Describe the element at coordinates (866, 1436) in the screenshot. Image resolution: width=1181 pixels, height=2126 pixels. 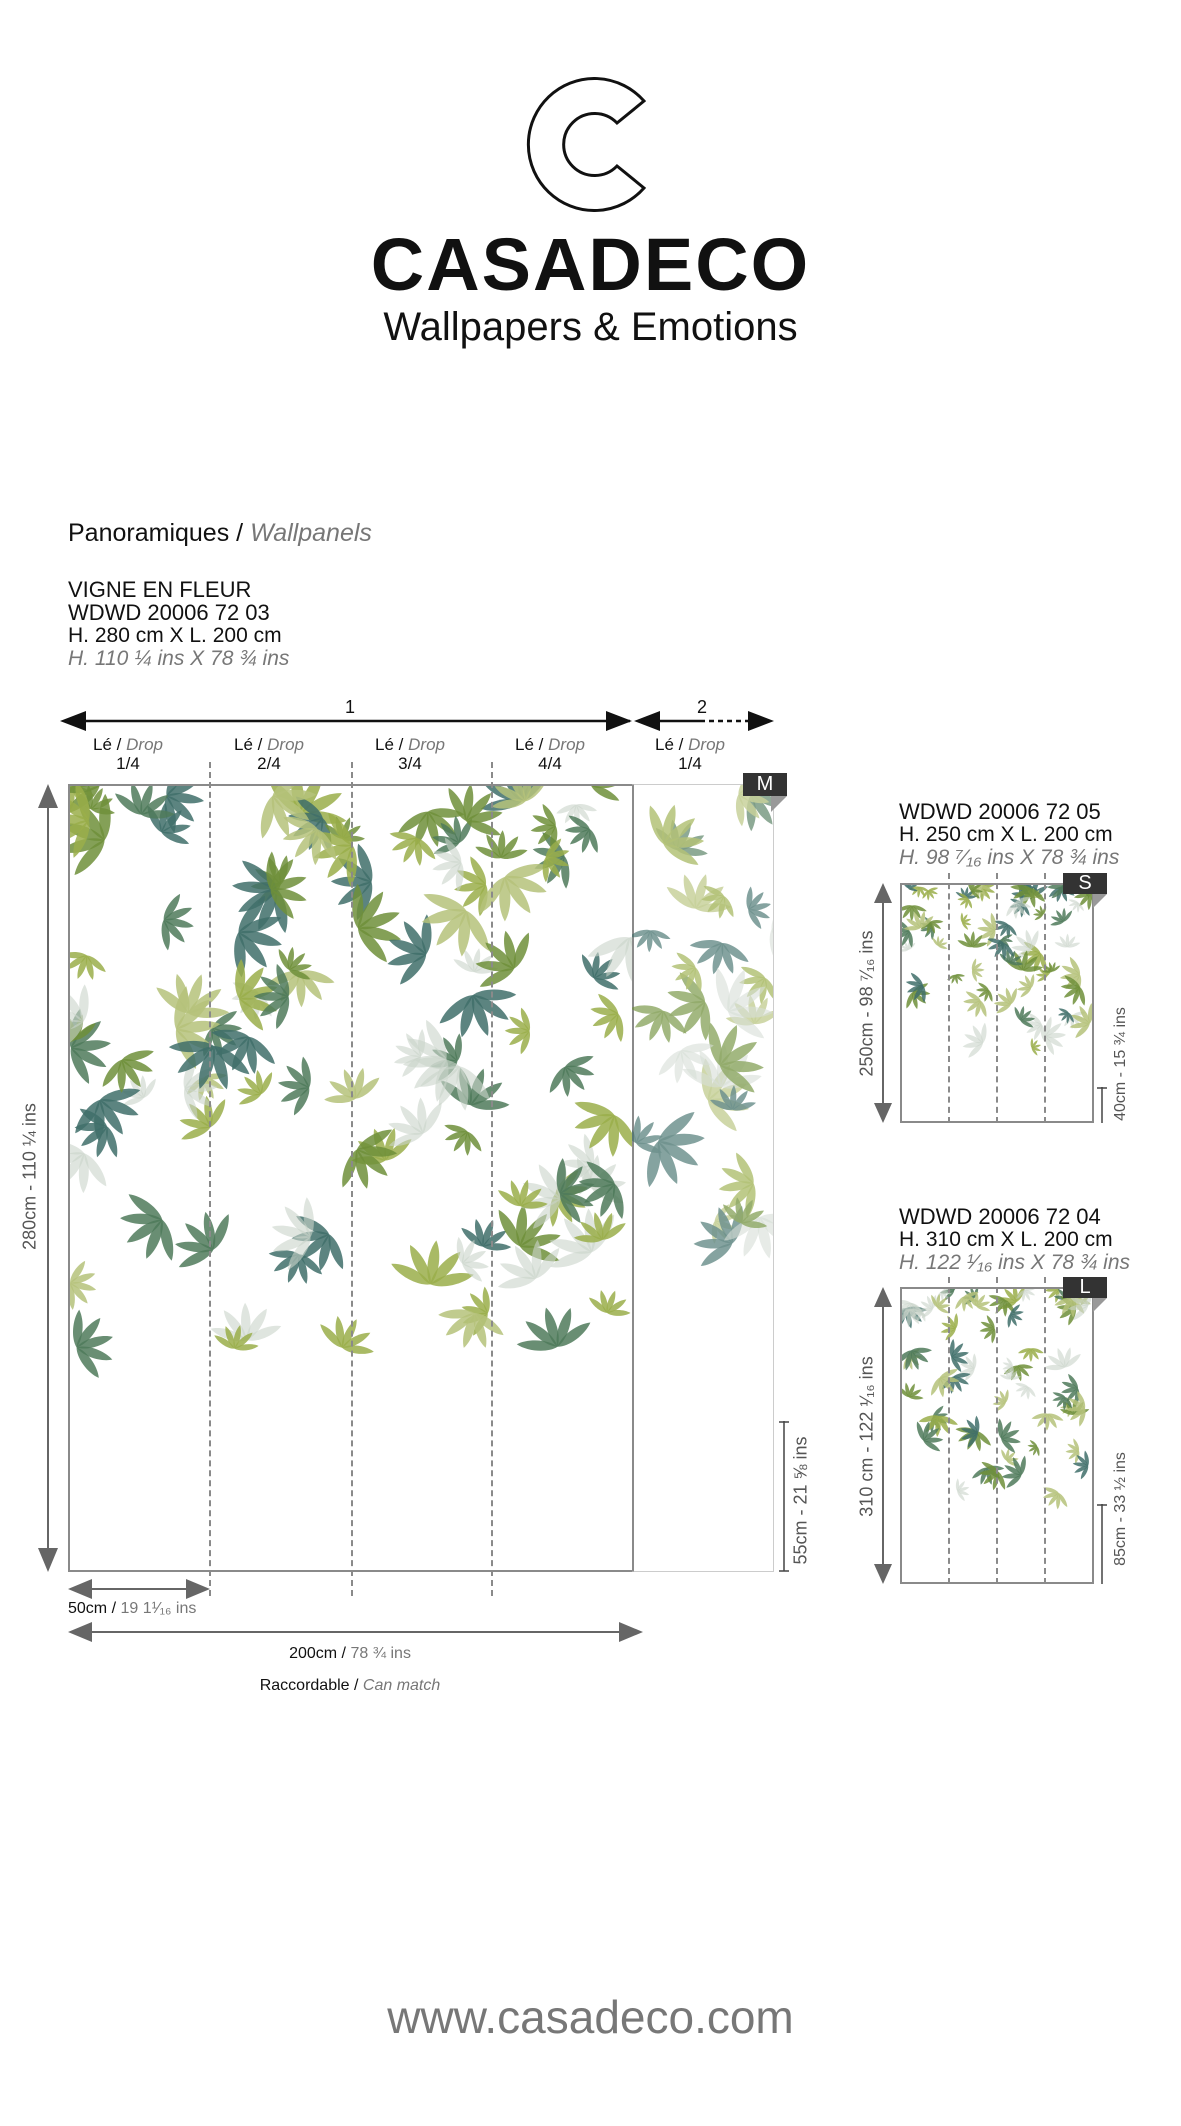
I see `variant-height-label: 310 cm - 122 ¹⁄₁₆ ins` at that location.